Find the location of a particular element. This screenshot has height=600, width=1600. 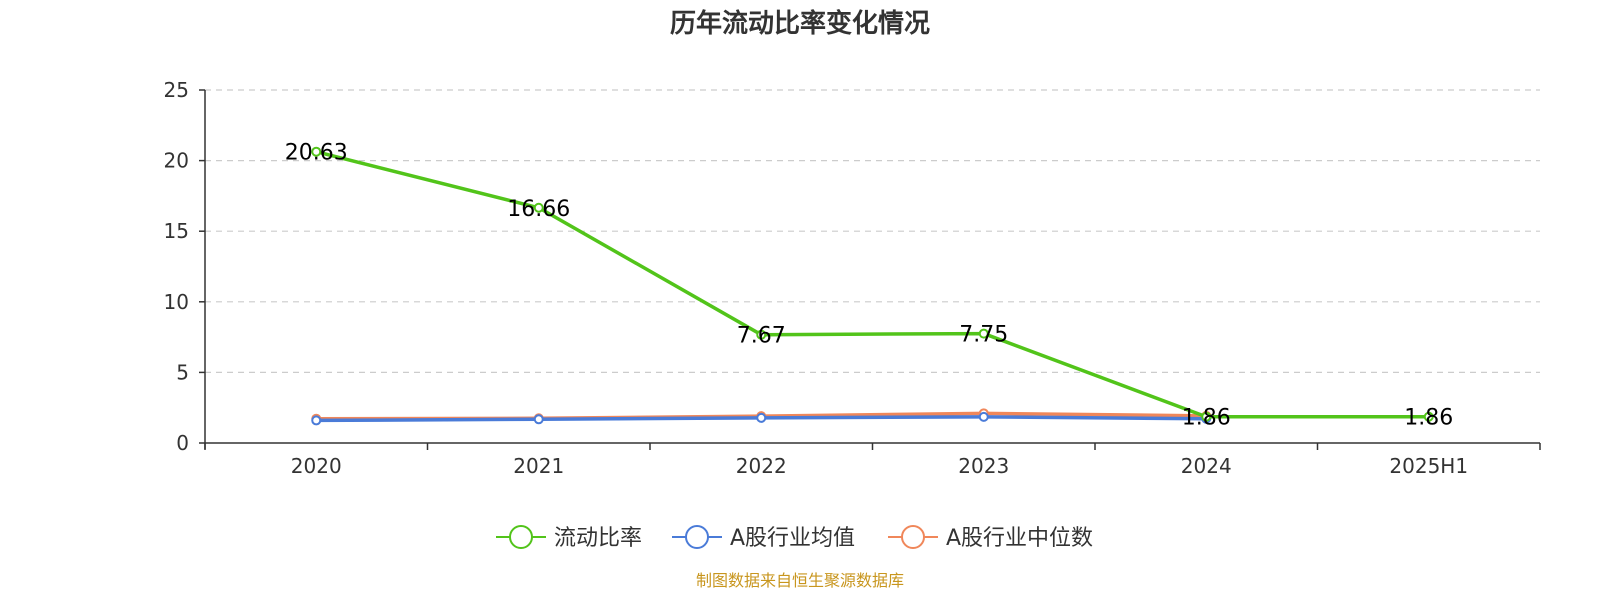

source-note: 制图数据来自恒生聚源数据库 is located at coordinates (800, 580).